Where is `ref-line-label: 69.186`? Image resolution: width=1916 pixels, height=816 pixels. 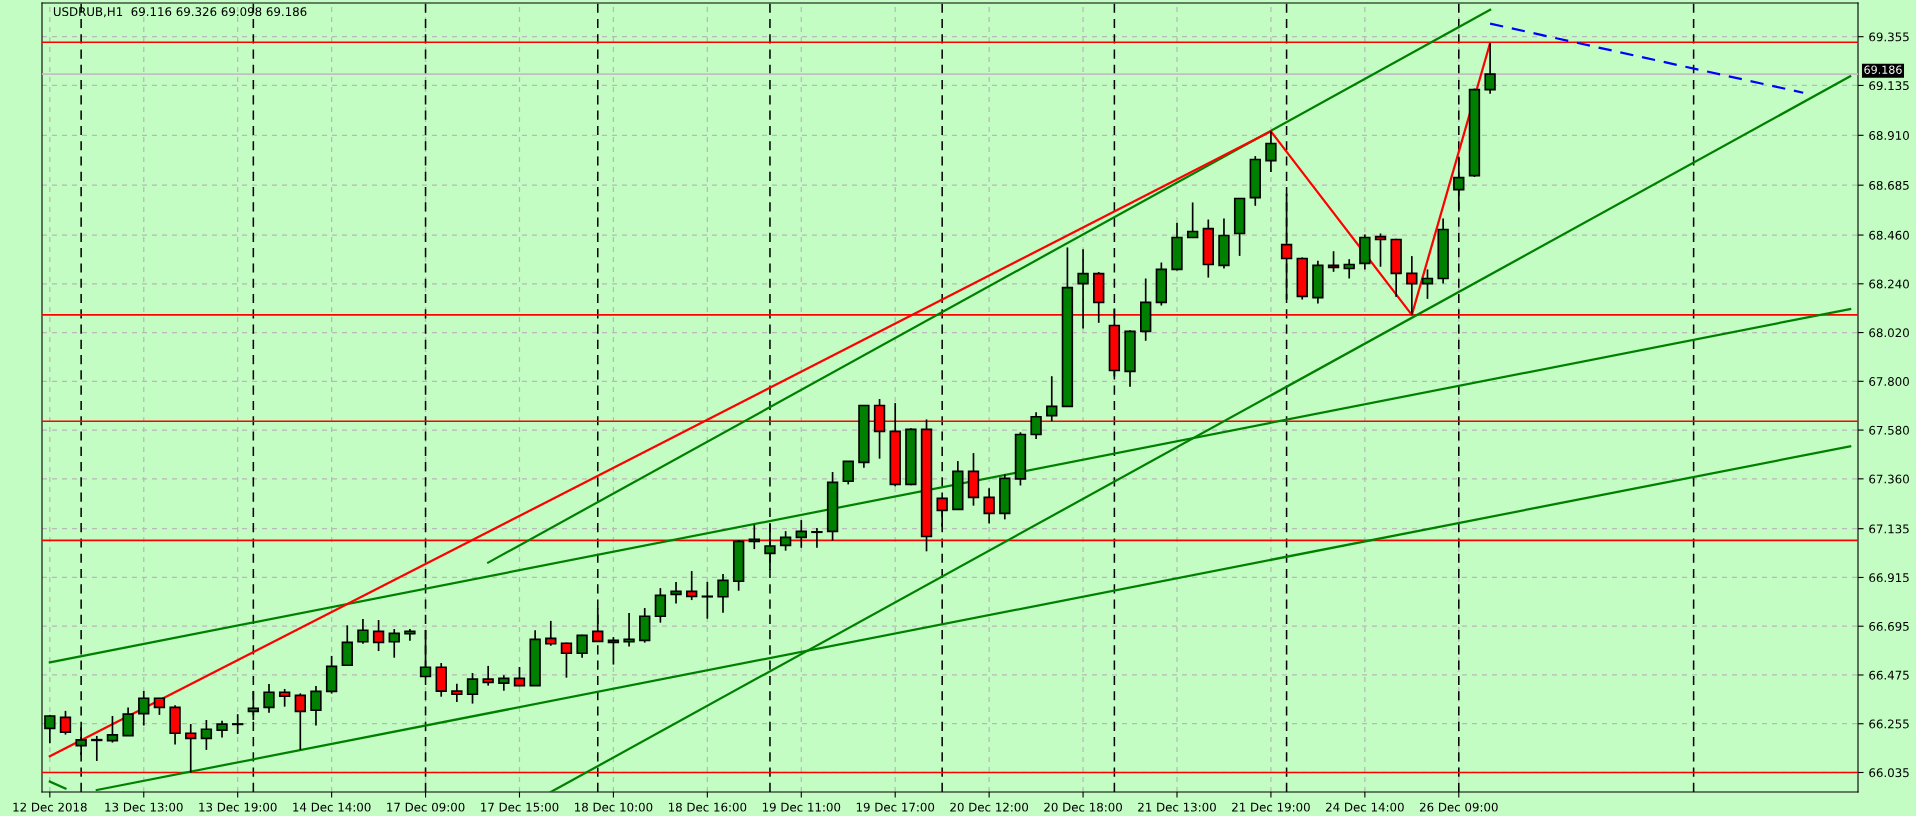
ref-line-label: 69.186 is located at coordinates (1883, 69).